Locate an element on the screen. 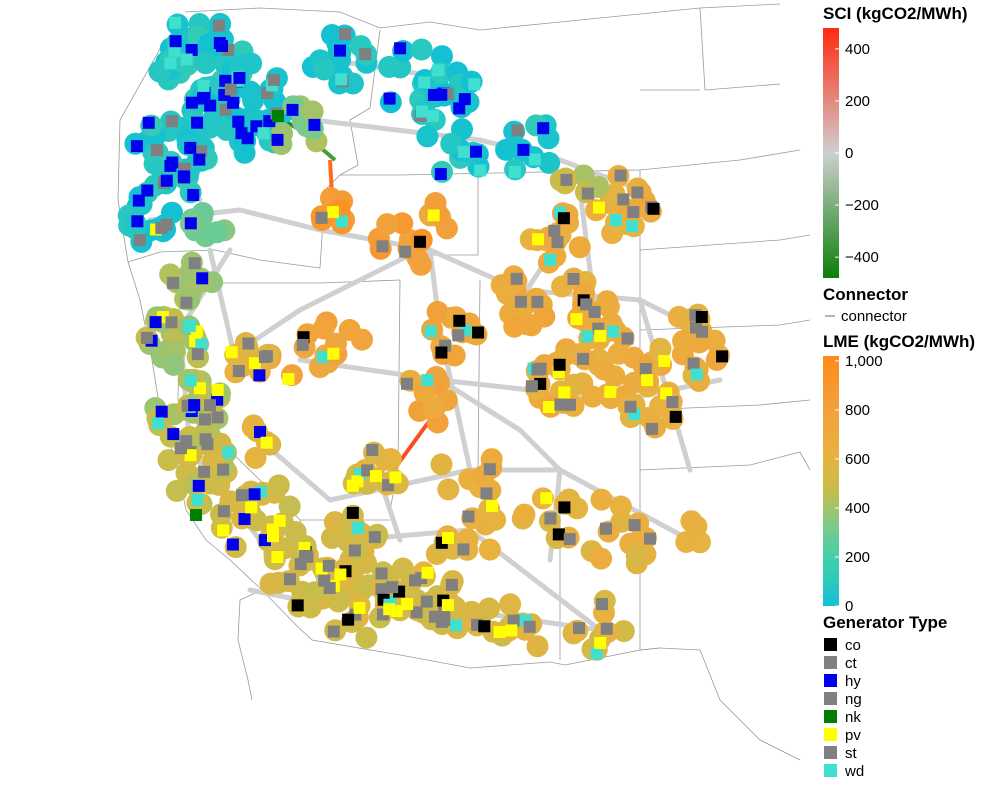 The width and height of the screenshot is (989, 810). sci-legend-title: SCI (kgCO2/MWh) is located at coordinates (895, 13).